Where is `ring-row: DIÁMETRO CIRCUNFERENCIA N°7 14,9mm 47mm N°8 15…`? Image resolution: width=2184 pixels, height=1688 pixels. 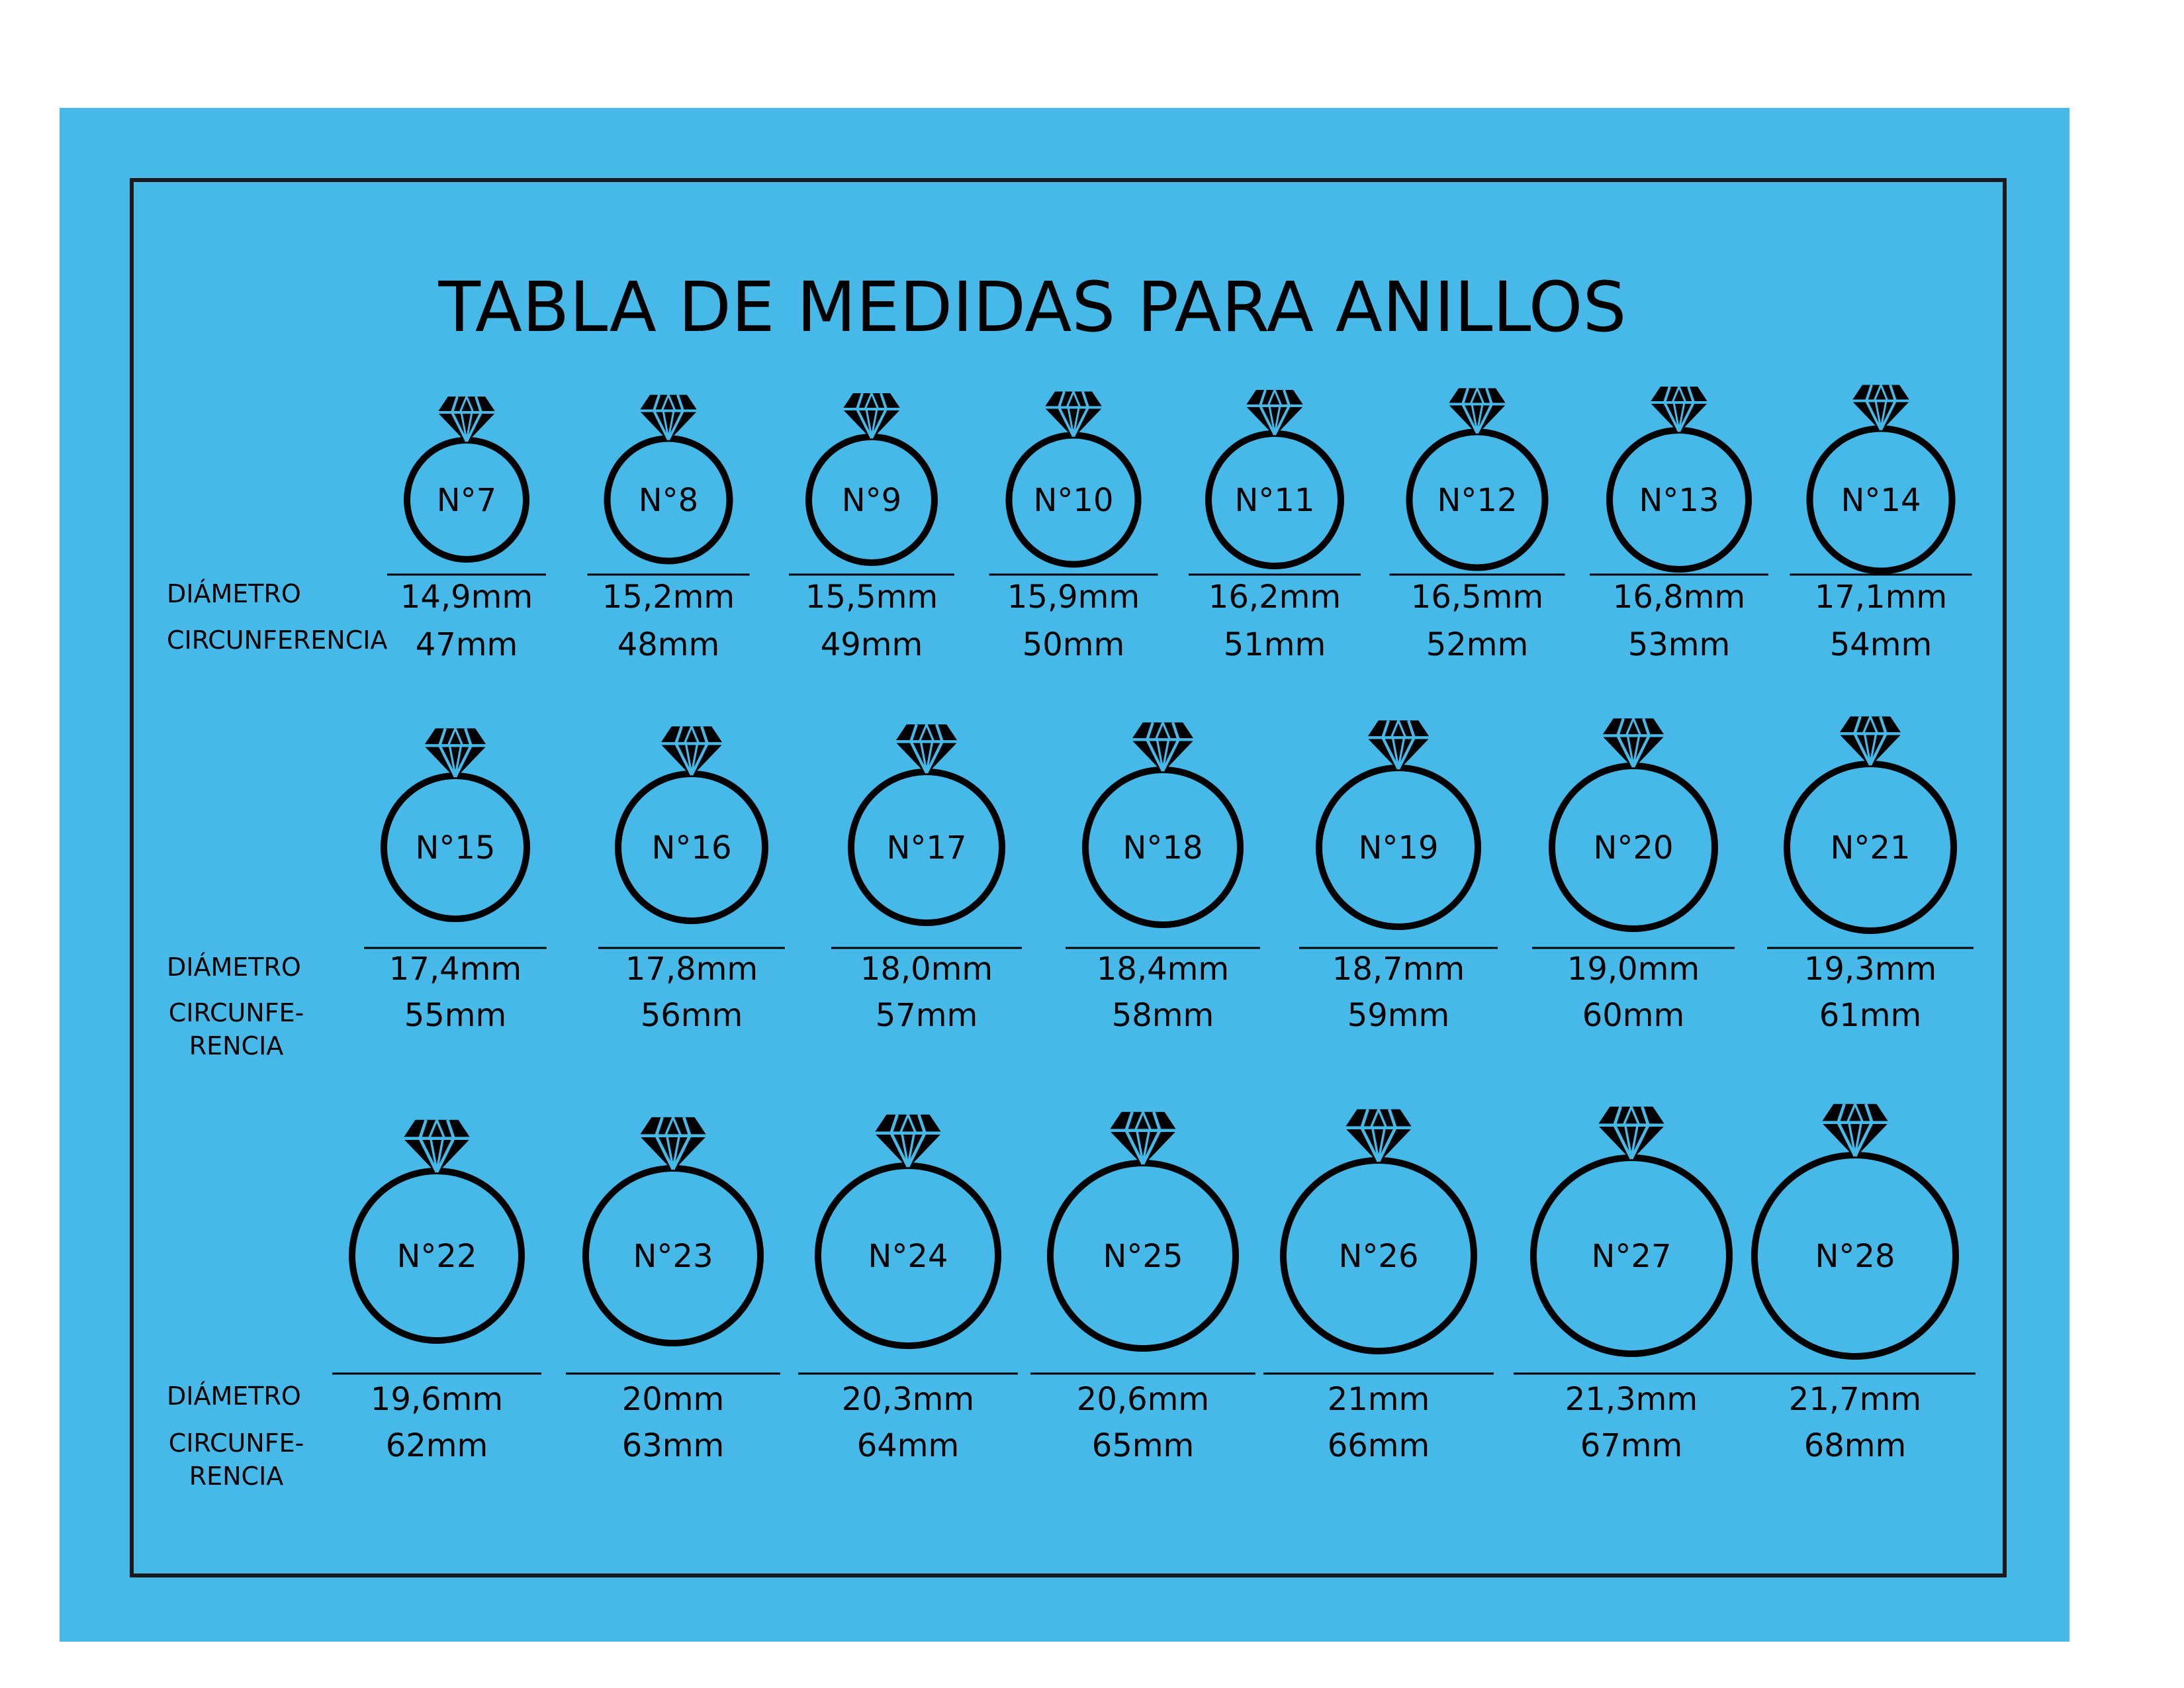 ring-row: DIÁMETRO CIRCUNFERENCIA N°7 14,9mm 47mm N°8 15… is located at coordinates (1069, 523).